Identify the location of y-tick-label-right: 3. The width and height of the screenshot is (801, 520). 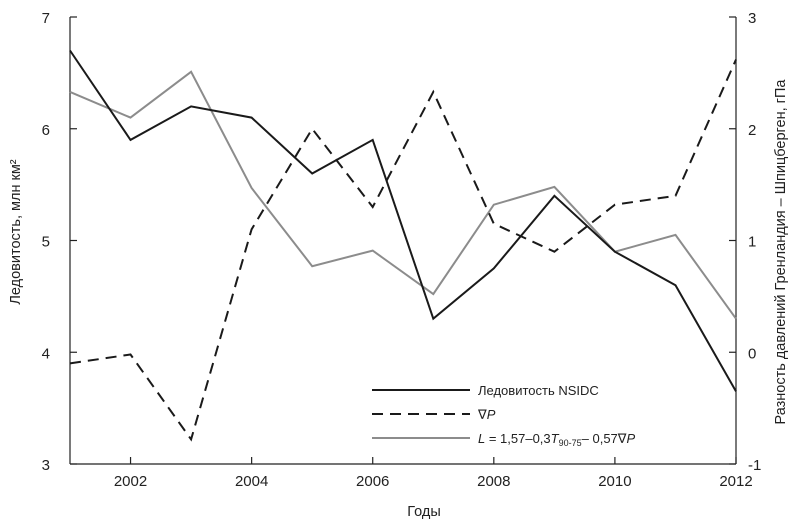
(752, 18).